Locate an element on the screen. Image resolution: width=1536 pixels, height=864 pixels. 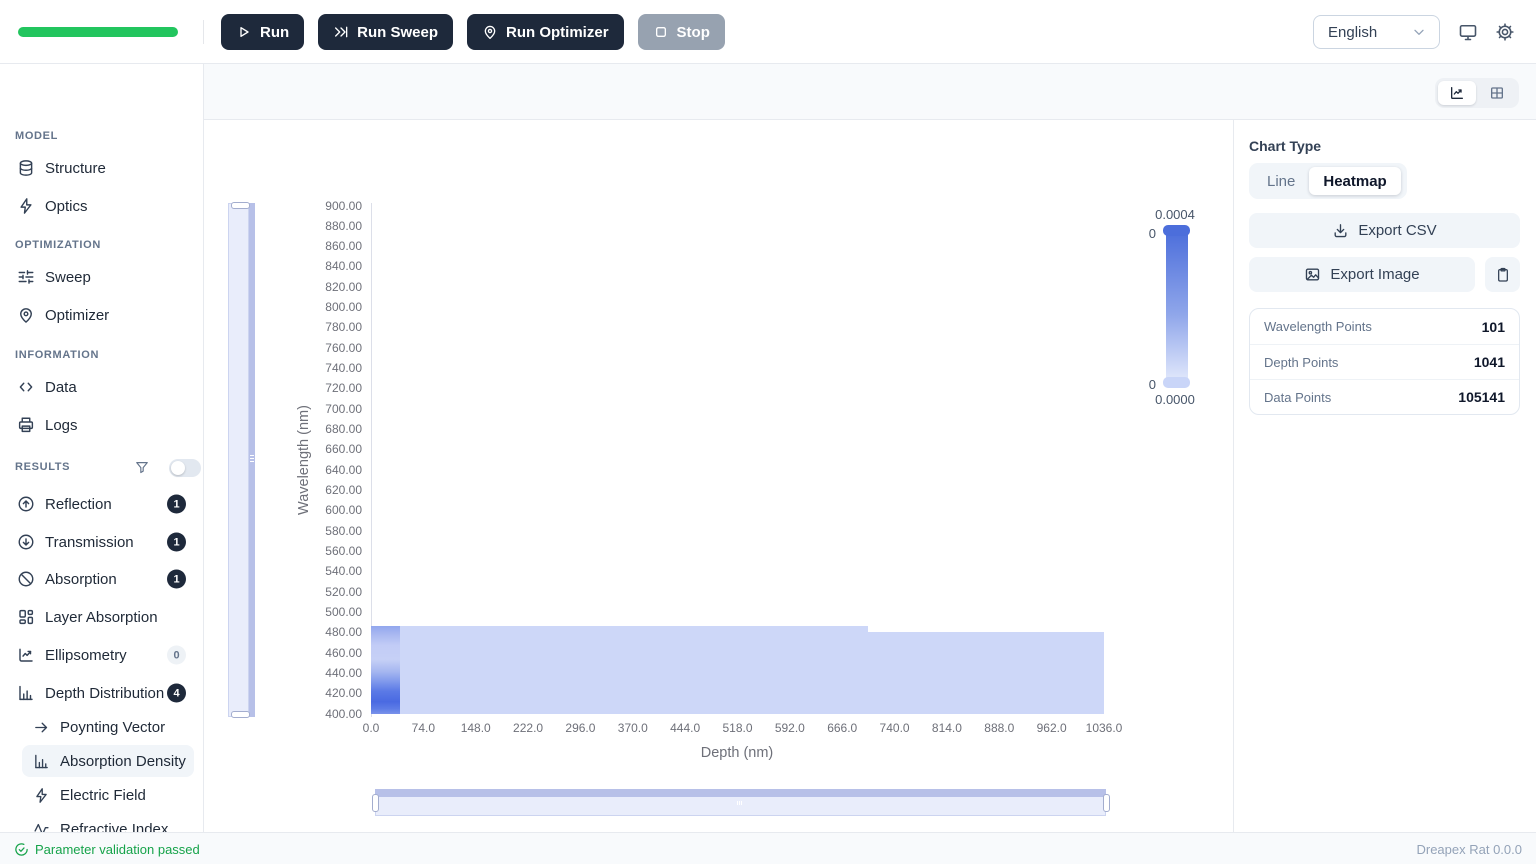
y-zoom-handle-top is located at coordinates (240, 205).